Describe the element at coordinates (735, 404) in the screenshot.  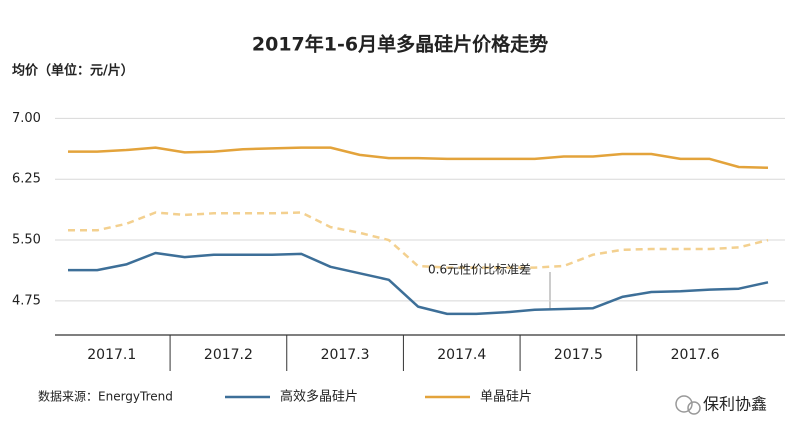
I see `watermark: 保利协鑫` at that location.